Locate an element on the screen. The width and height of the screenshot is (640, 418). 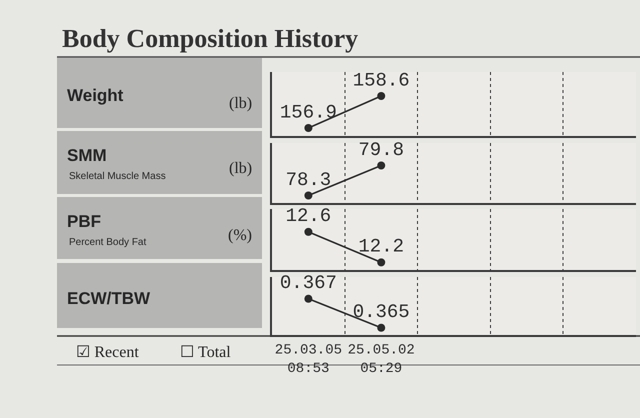
text: SMM is located at coordinates (87, 155).